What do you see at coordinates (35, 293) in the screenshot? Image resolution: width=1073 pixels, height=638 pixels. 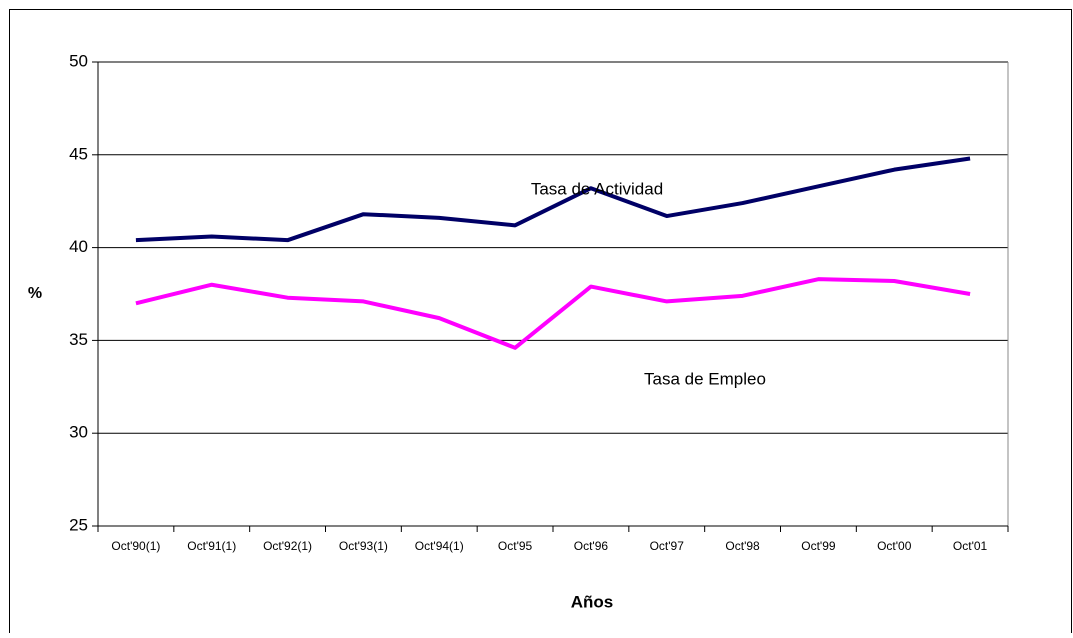 I see `y-axis-label: %` at bounding box center [35, 293].